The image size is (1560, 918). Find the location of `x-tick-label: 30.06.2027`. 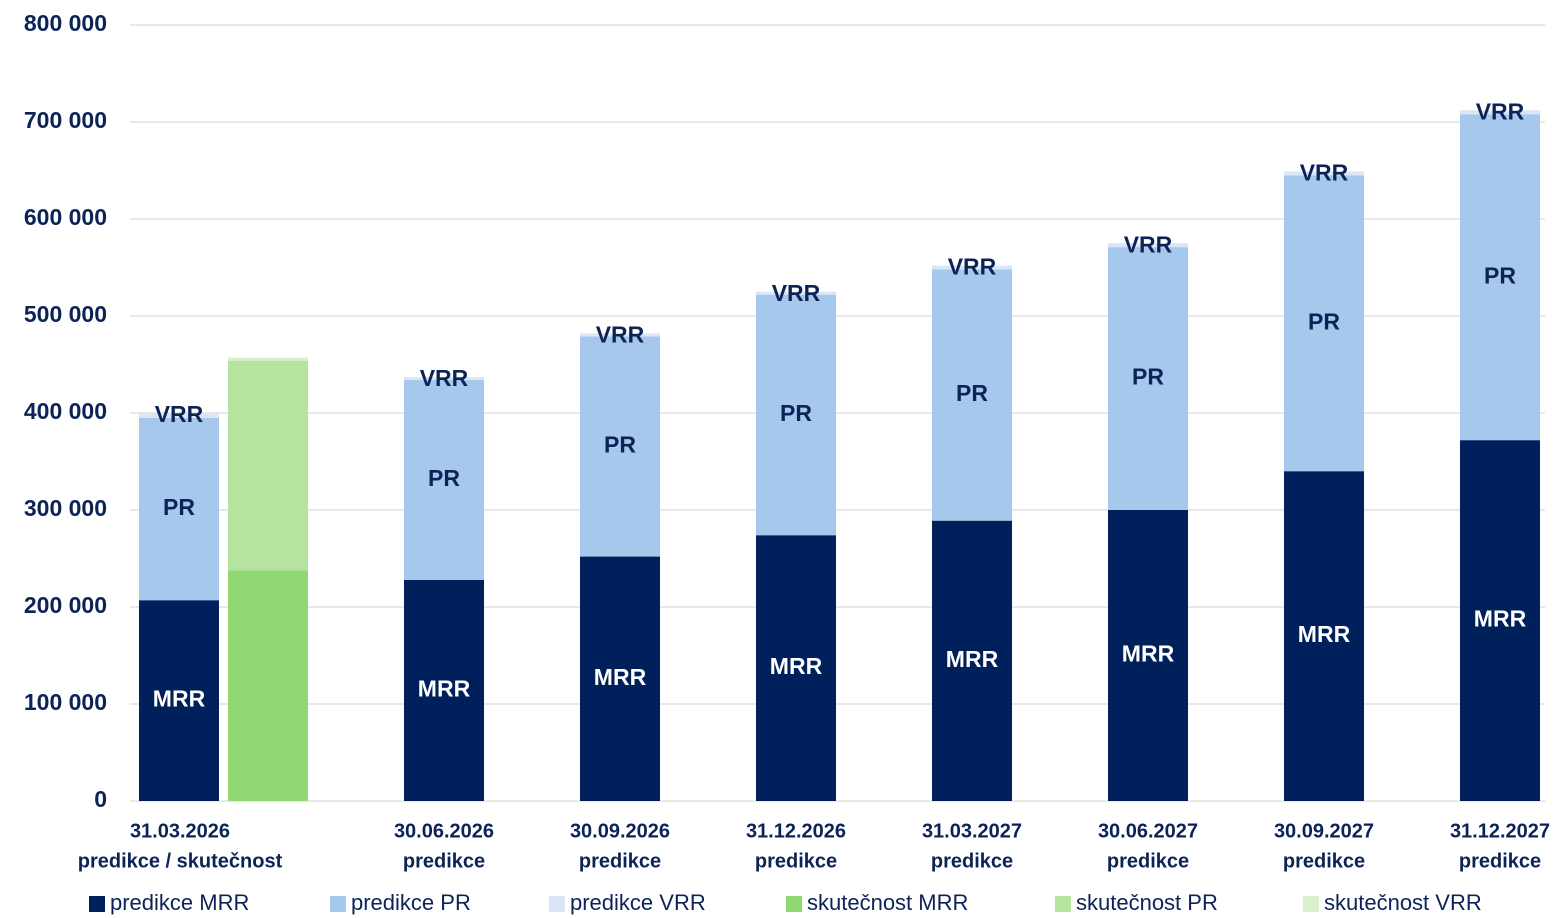

x-tick-label: 30.06.2027 is located at coordinates (1148, 831).